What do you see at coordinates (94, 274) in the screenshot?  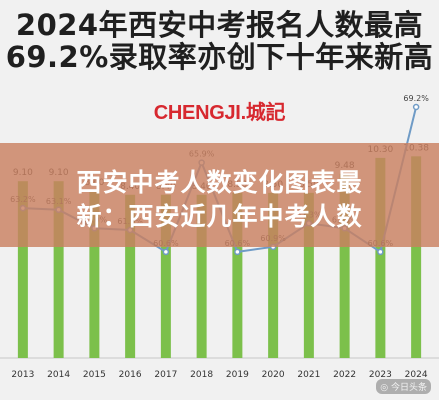 I see `bar-2015` at bounding box center [94, 274].